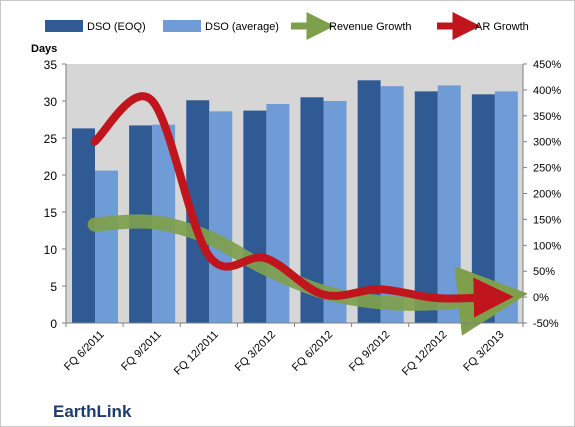  What do you see at coordinates (370, 27) in the screenshot?
I see `legend-label-revenue-growth: Revenue Growth` at bounding box center [370, 27].